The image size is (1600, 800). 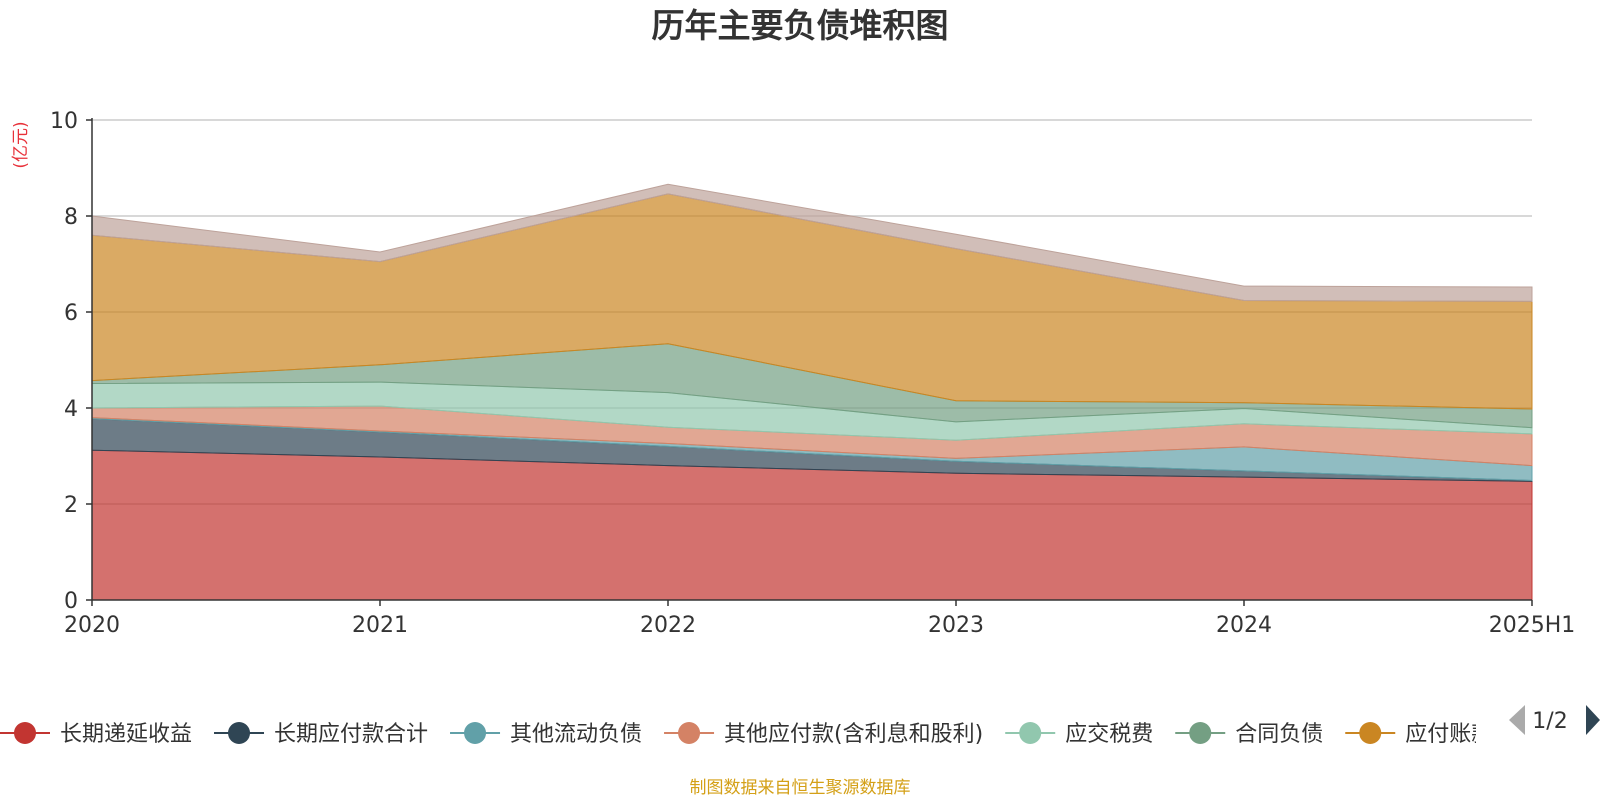 What do you see at coordinates (800, 25) in the screenshot?
I see `chart-title: 历年主要负债堆积图` at bounding box center [800, 25].